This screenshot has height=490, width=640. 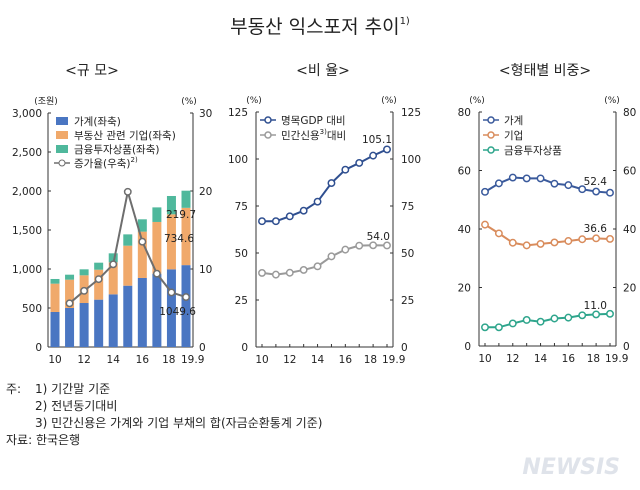 I want to click on legend-label-private-credit: 민간신용3)대비, so click(x=313, y=135).